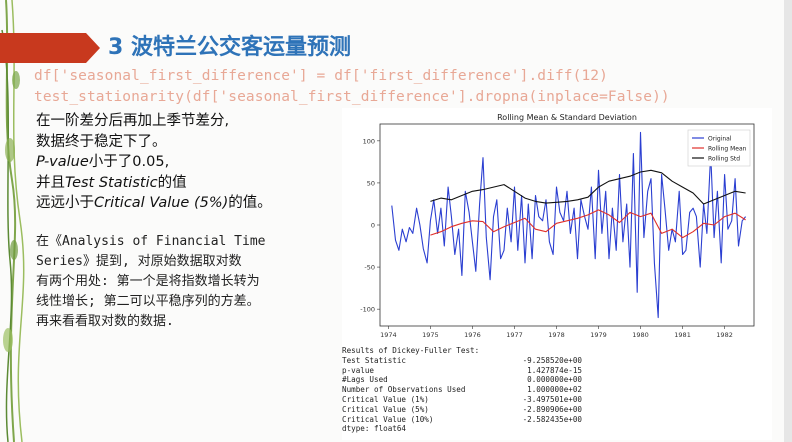 This screenshot has width=792, height=442. I want to click on dfr-value: 1.000000e+02, so click(554, 390).